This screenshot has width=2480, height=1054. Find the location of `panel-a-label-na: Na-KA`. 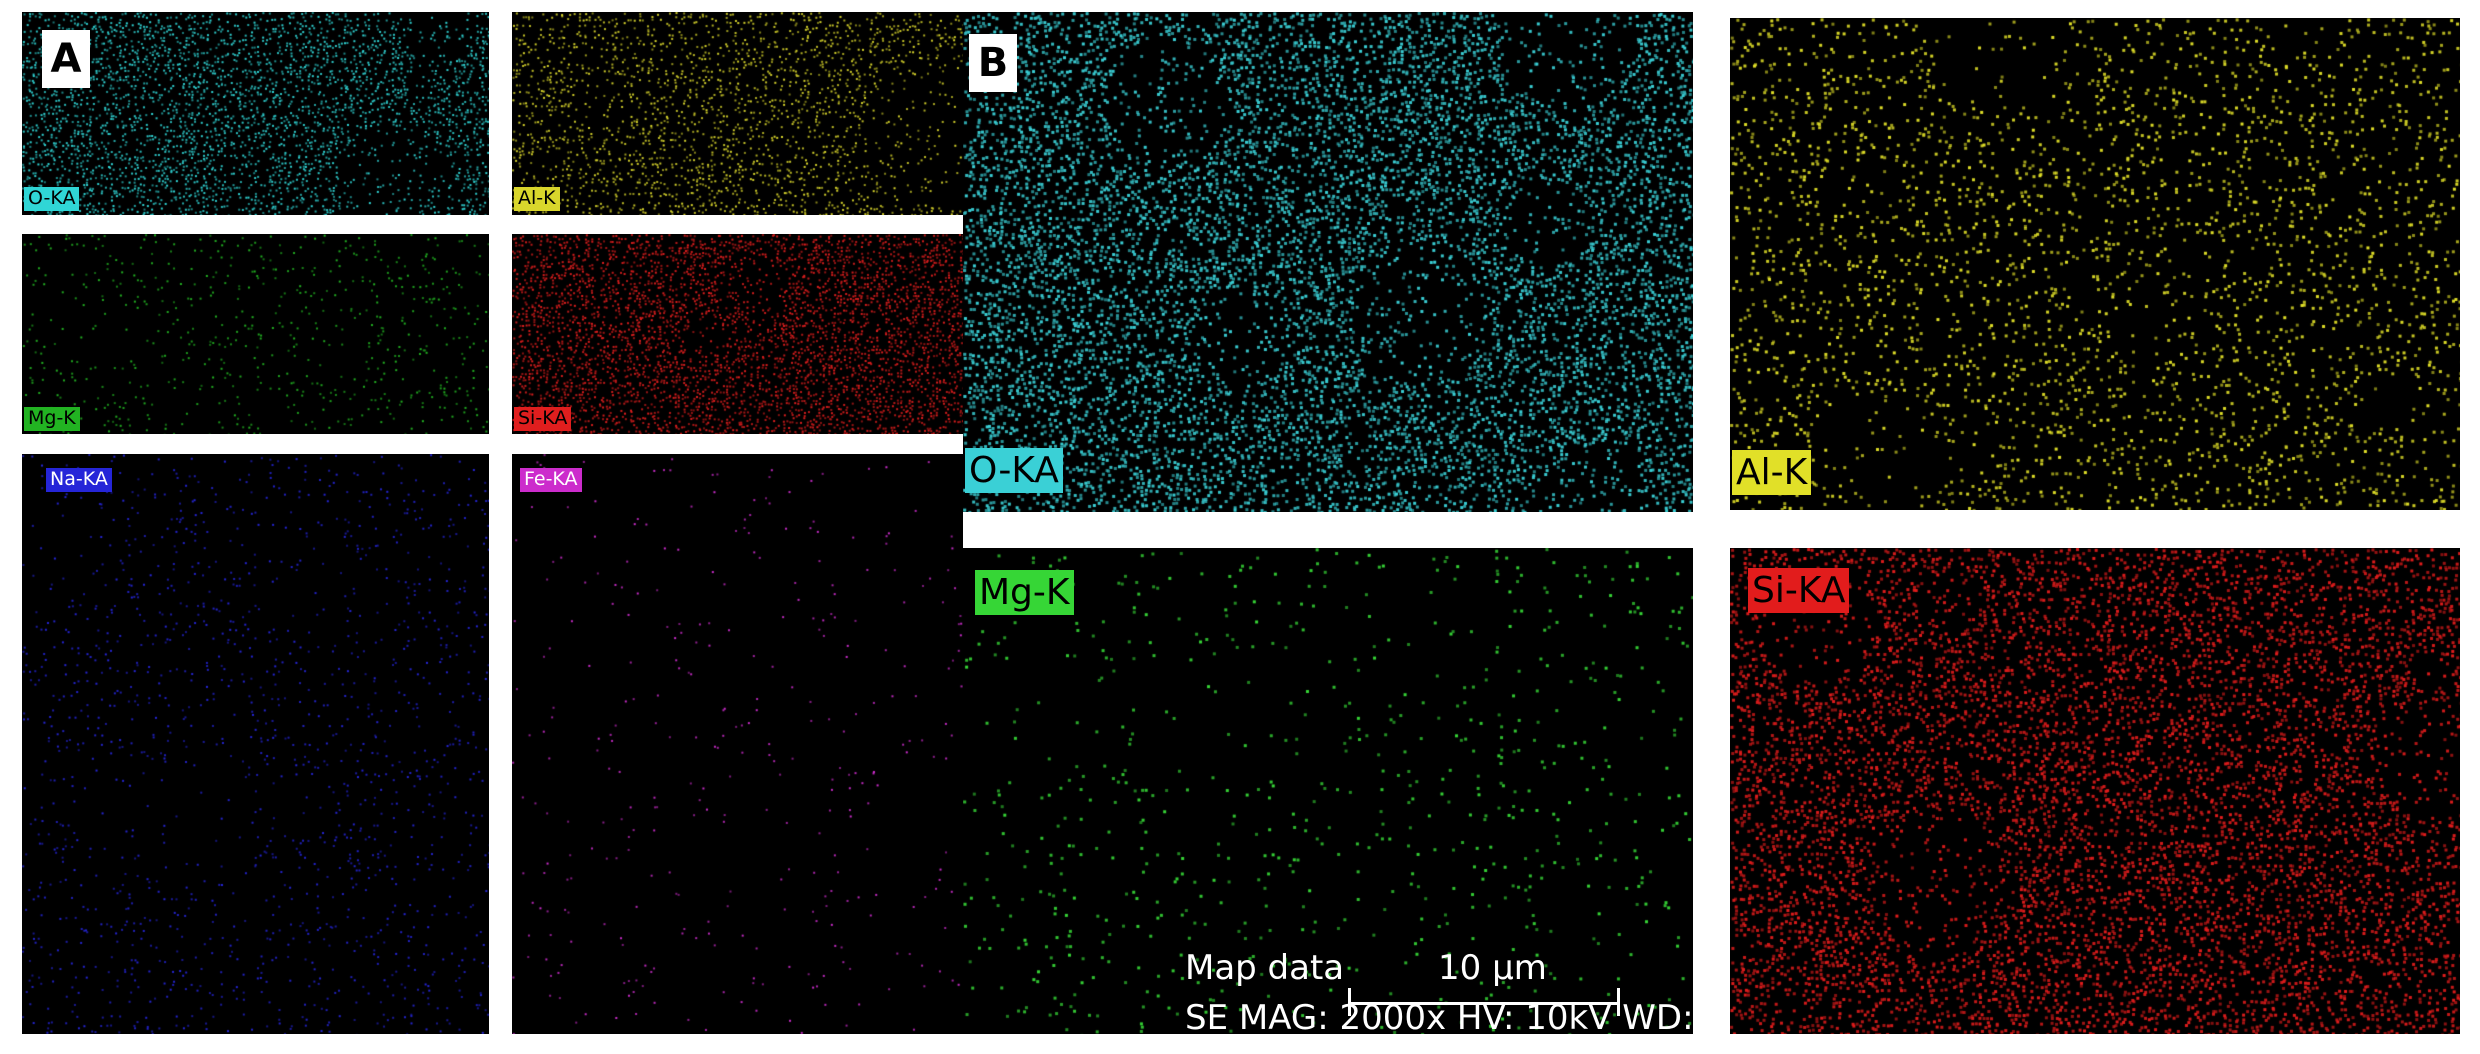

panel-a-label-na: Na-KA is located at coordinates (79, 480).